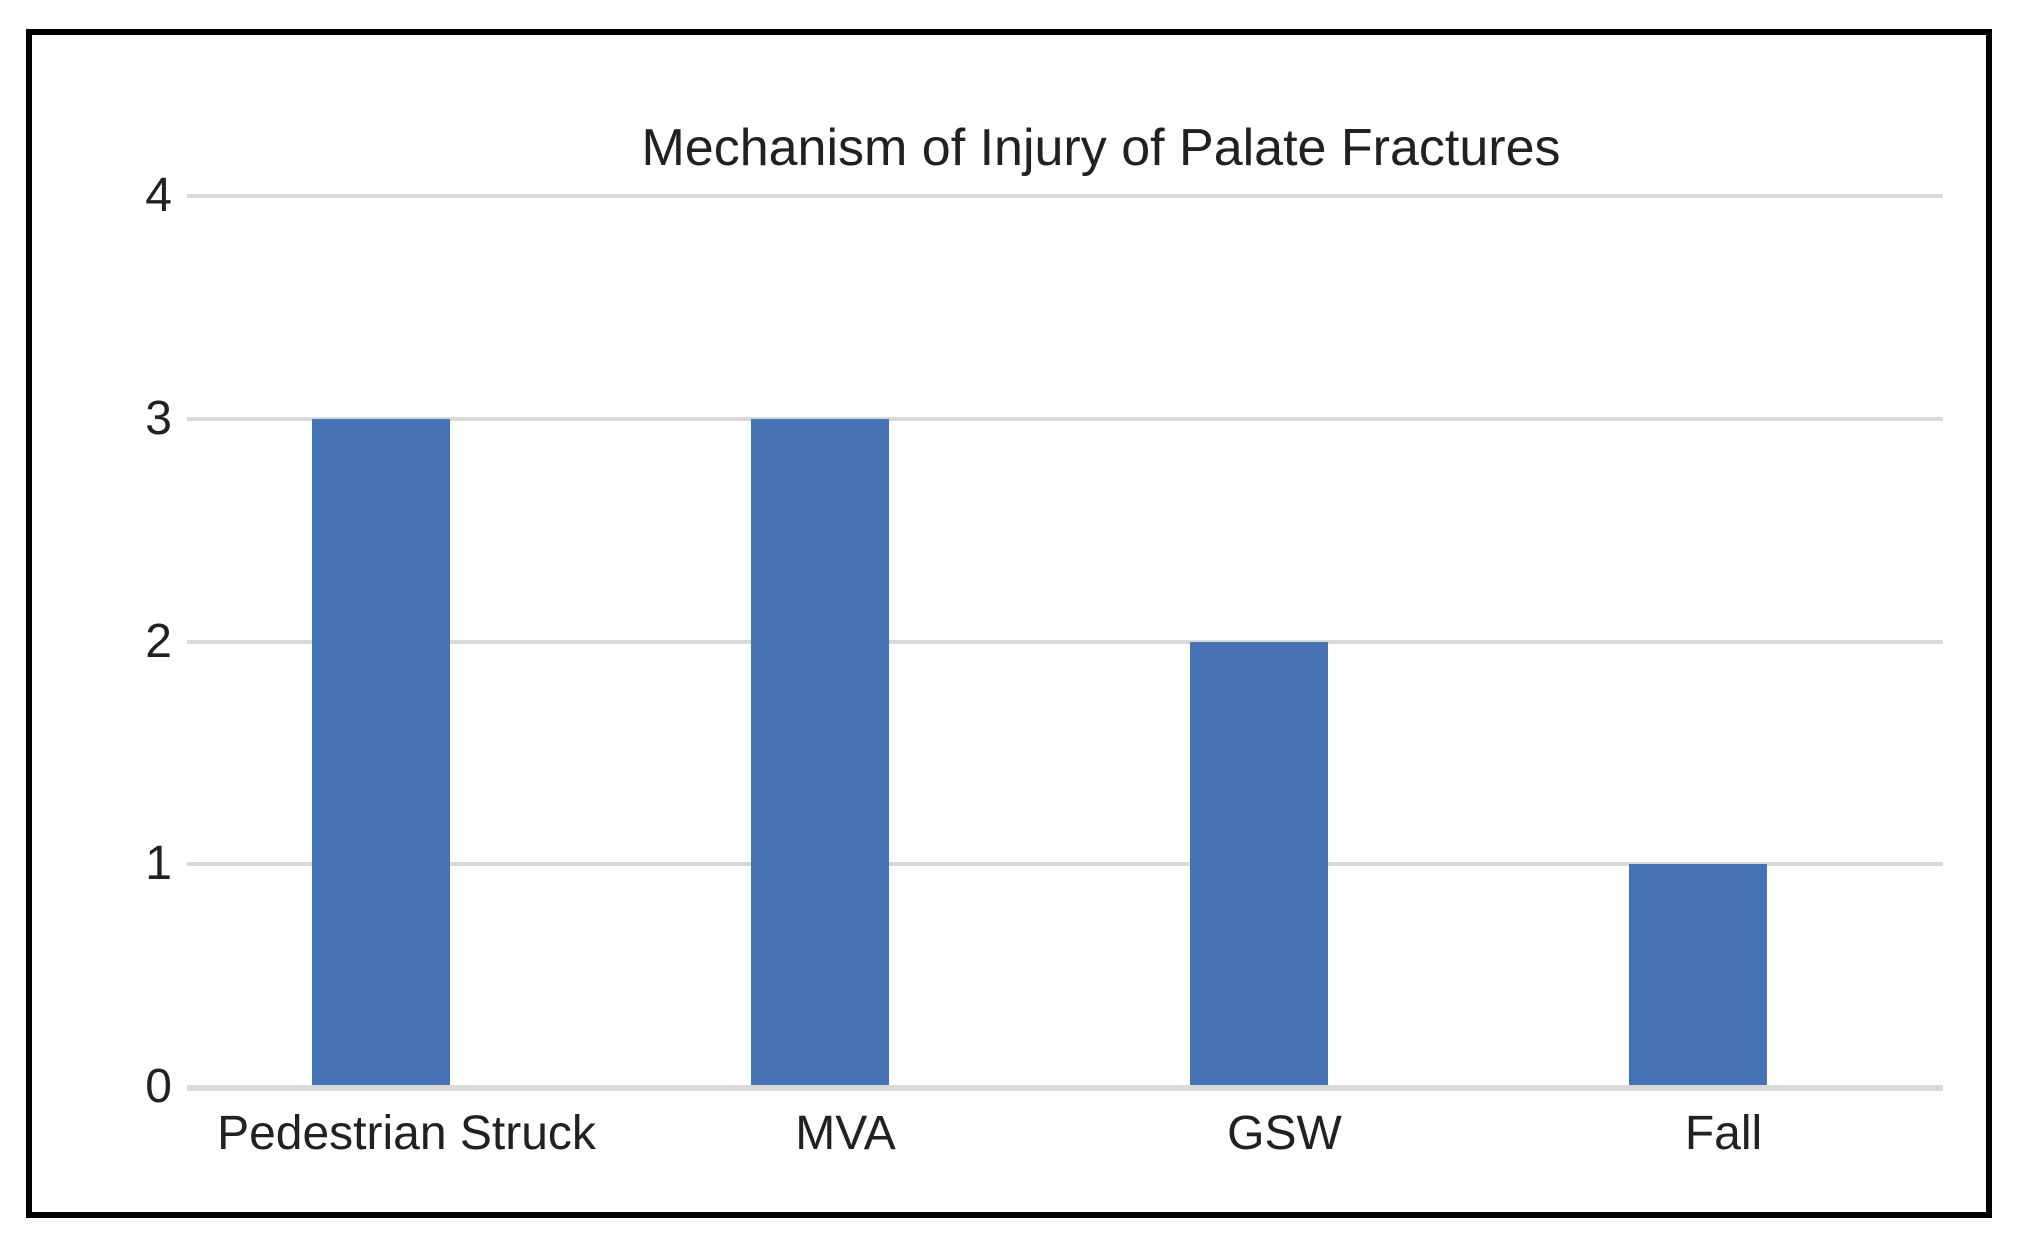 Image resolution: width=2021 pixels, height=1242 pixels. Describe the element at coordinates (1697, 974) in the screenshot. I see `bar-fall` at that location.